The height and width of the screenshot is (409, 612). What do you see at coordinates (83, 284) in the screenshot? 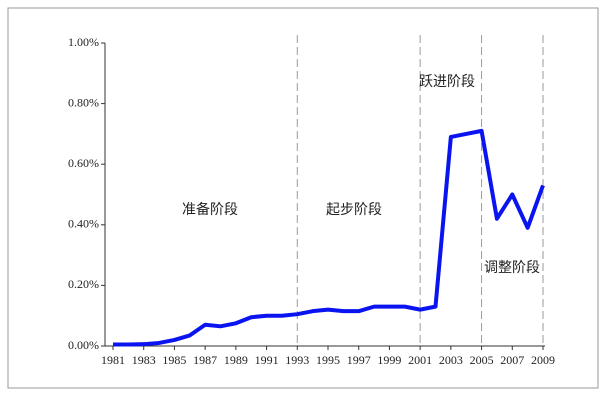
I see `y-tick-label: 0.20%` at bounding box center [83, 284].